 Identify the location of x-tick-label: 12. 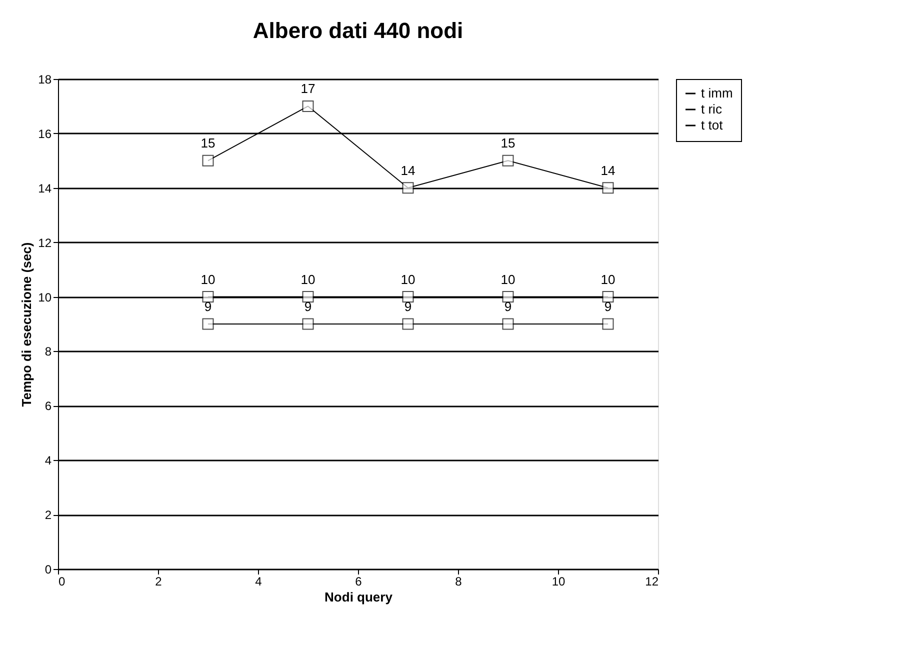
(652, 581).